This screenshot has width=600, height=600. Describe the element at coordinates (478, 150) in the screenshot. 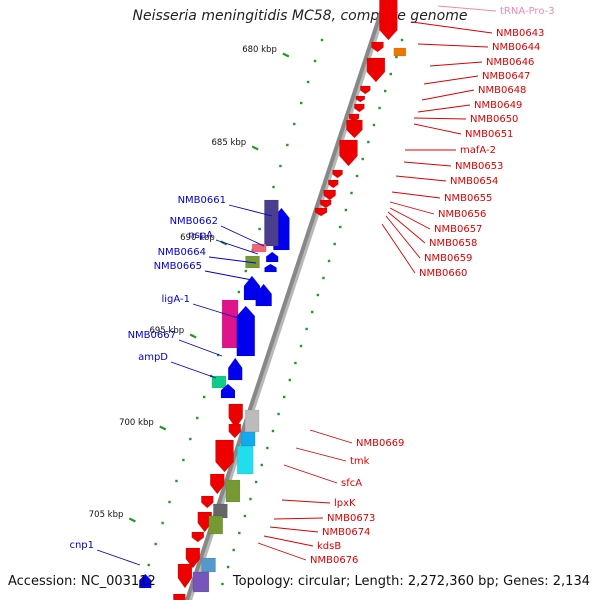

I see `gene-label: mafA-2` at that location.